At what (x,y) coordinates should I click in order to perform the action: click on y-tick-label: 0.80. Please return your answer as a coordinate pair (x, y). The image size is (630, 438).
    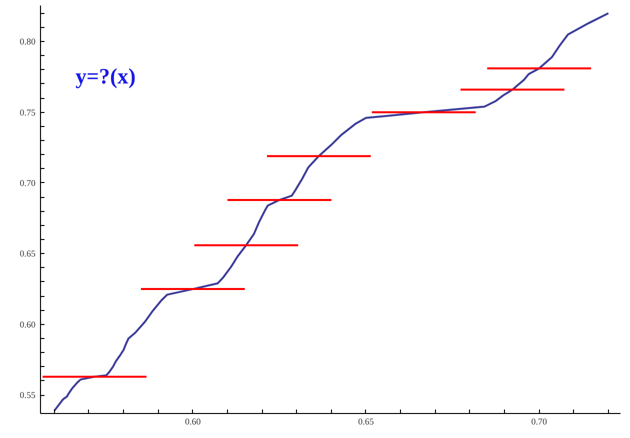
    Looking at the image, I should click on (28, 41).